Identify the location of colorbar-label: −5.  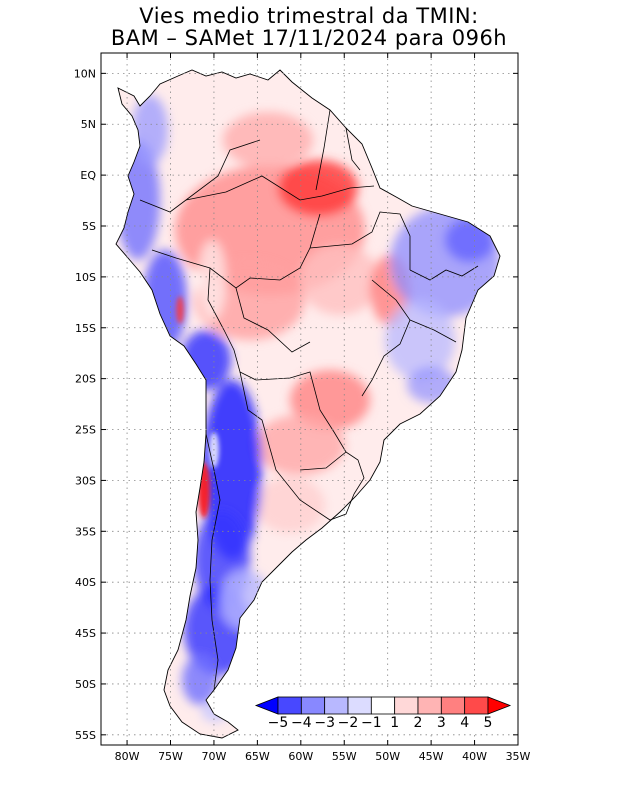
(278, 723).